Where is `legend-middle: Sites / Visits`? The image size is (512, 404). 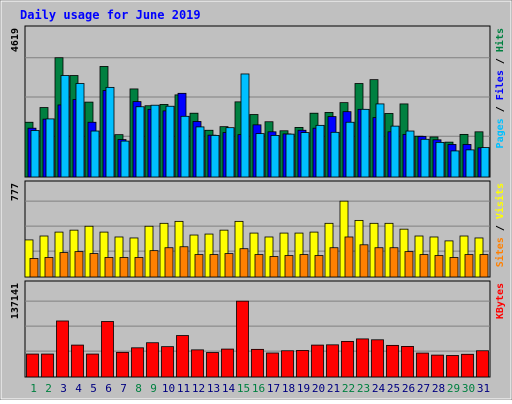 legend-middle: Sites / Visits is located at coordinates (500, 225).